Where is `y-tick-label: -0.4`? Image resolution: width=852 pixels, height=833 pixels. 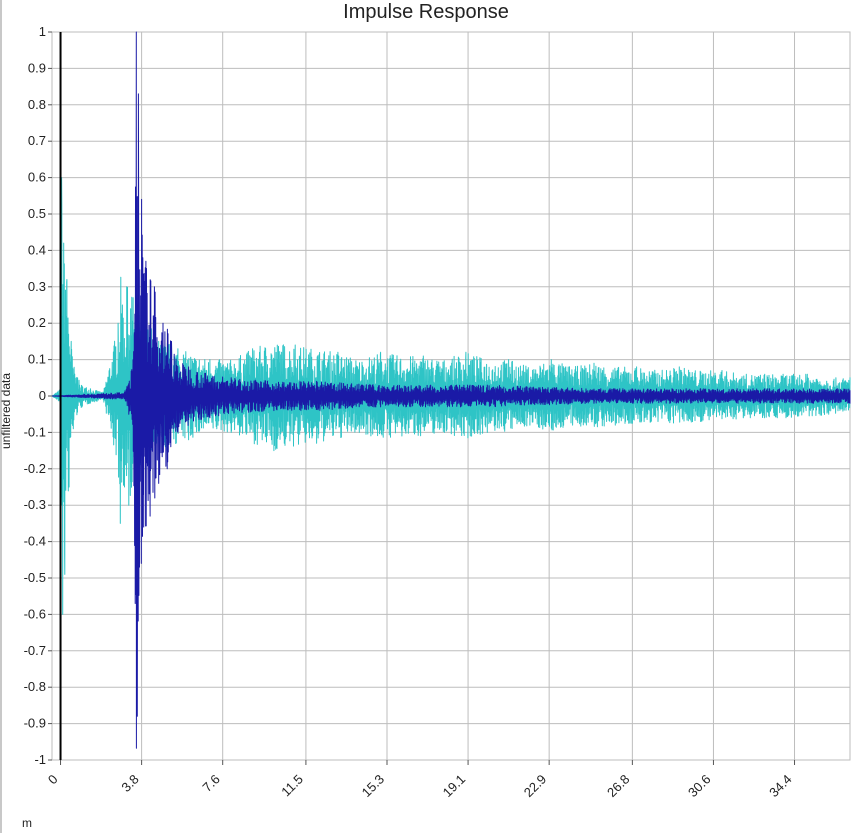 y-tick-label: -0.4 is located at coordinates (35, 541).